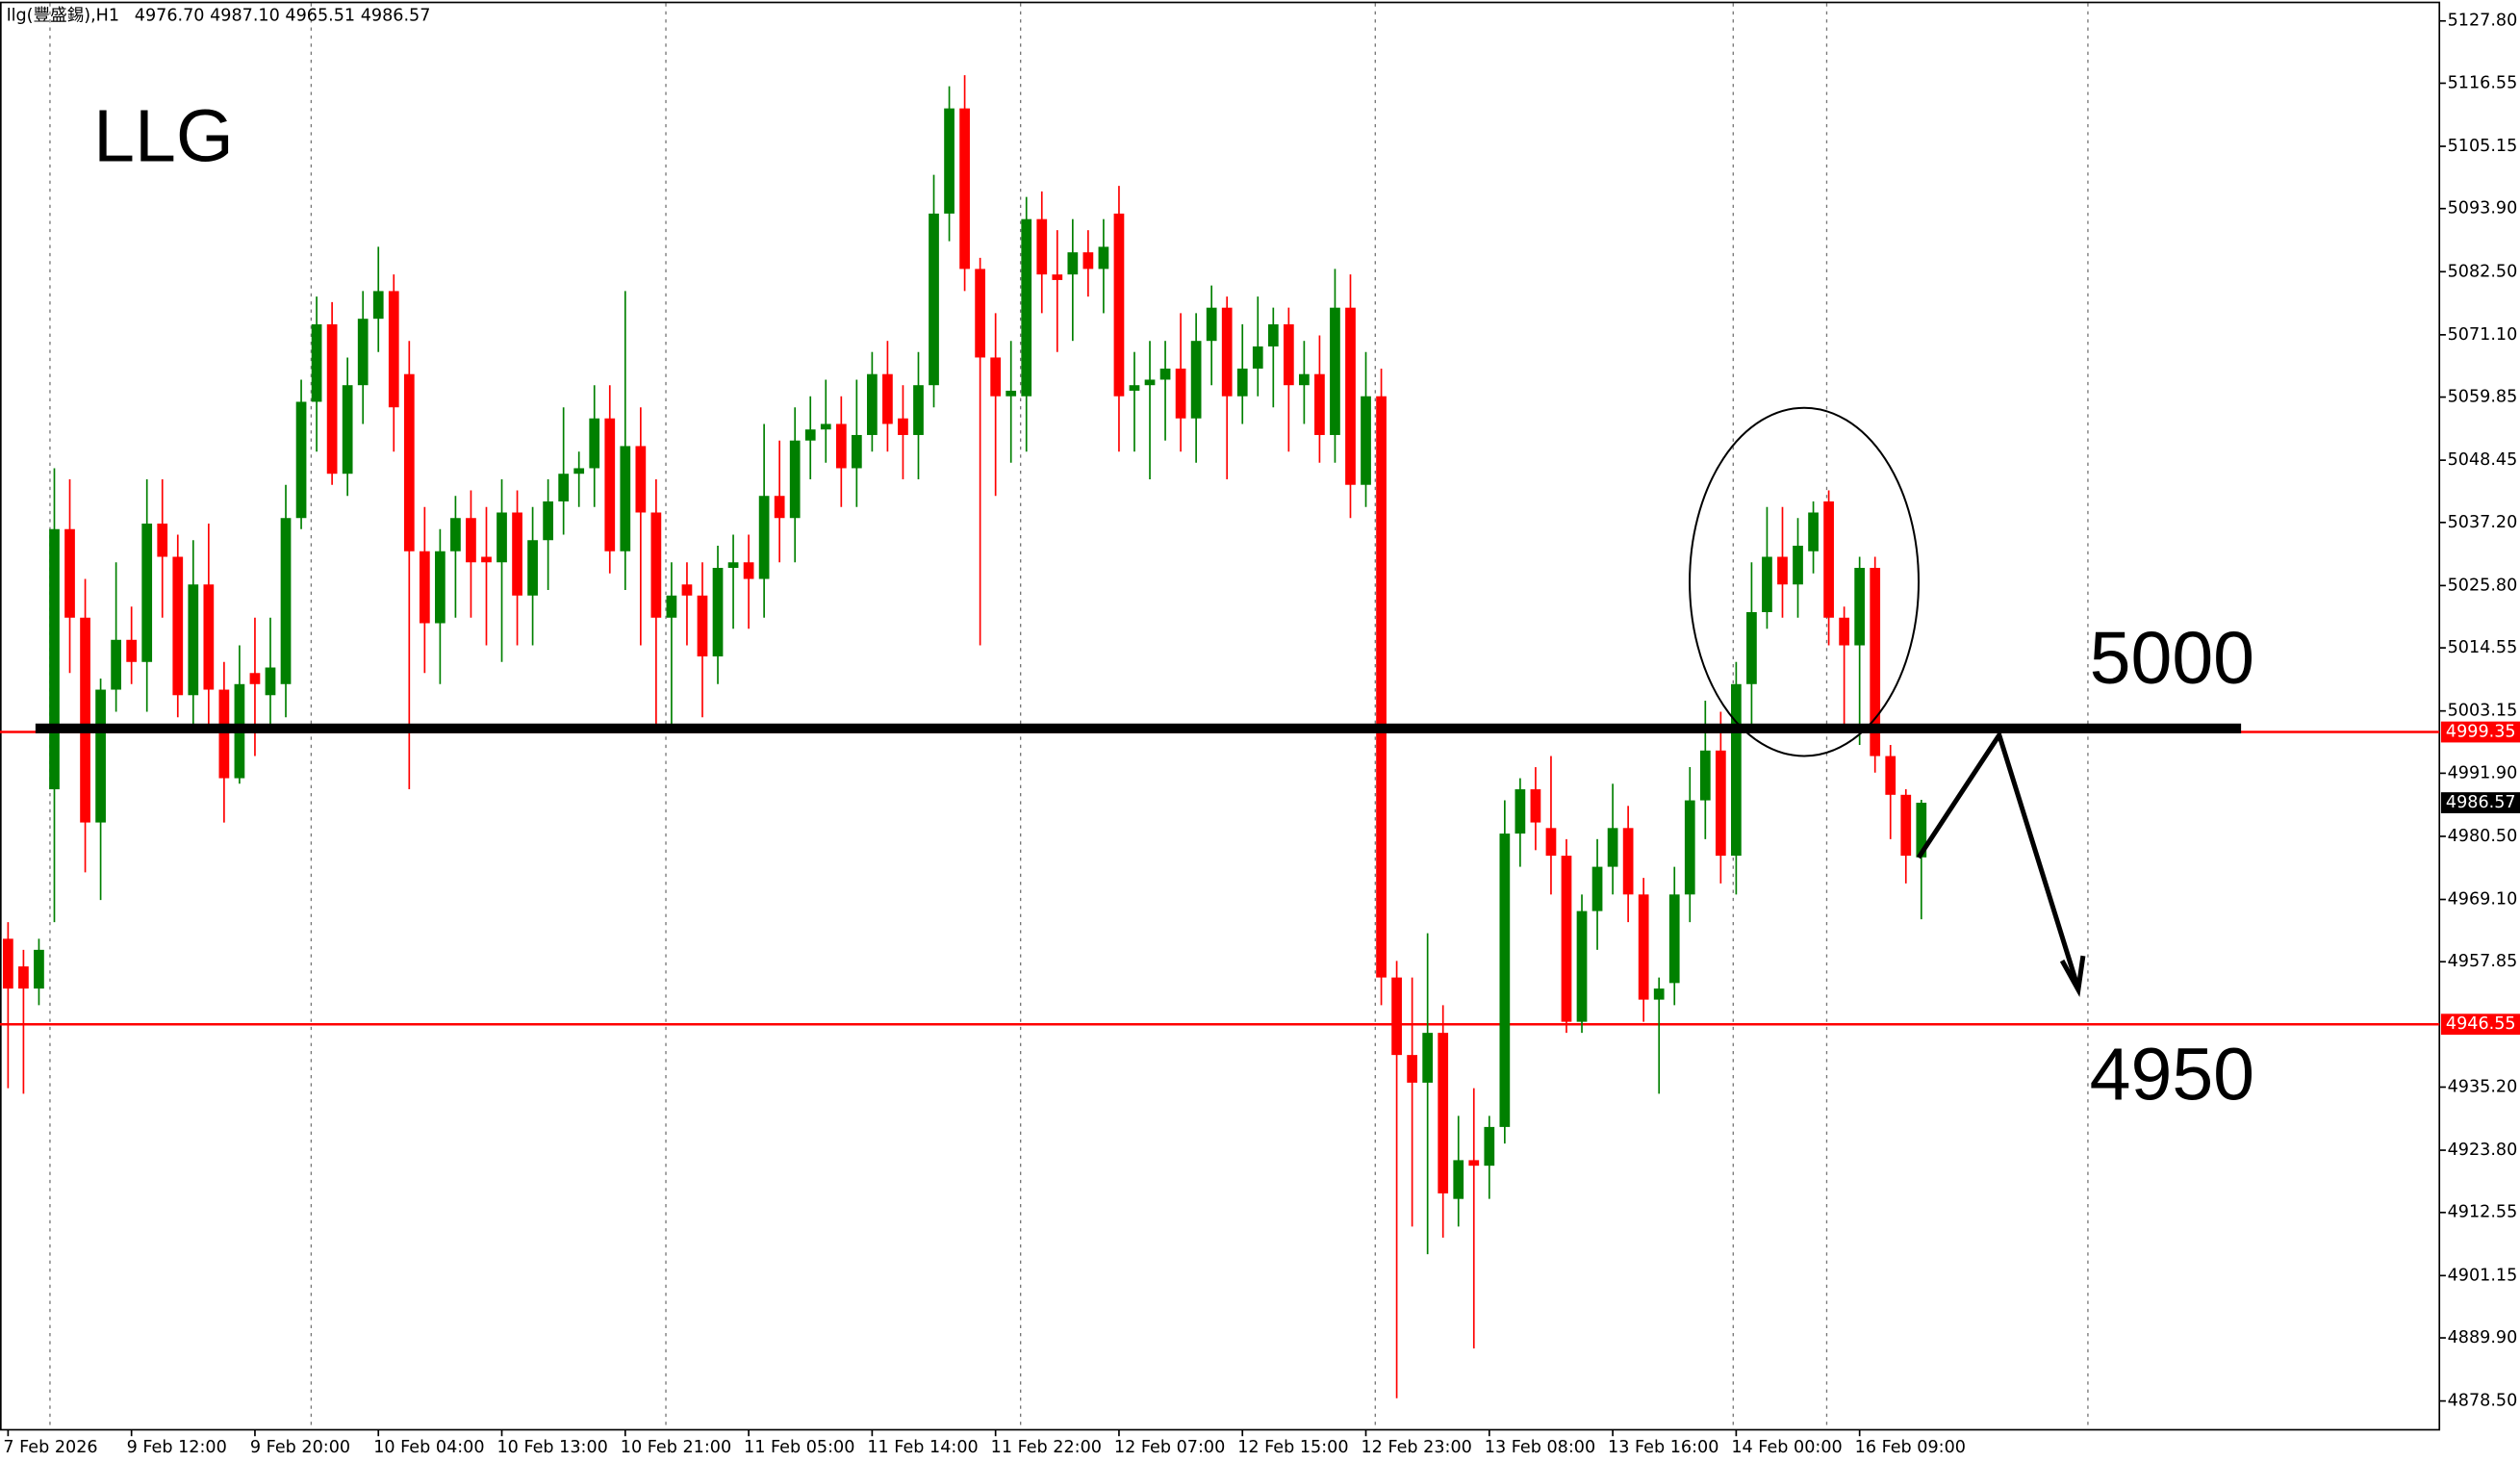  Describe the element at coordinates (2483, 961) in the screenshot. I see `y-tick-label: 4957.85` at that location.